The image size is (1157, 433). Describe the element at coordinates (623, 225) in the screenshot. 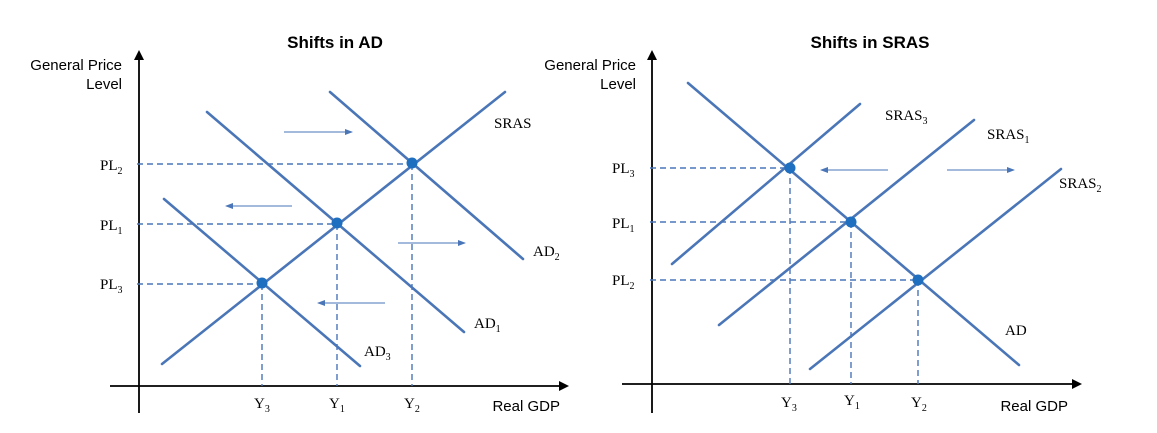

I see `right-pl1-label: PL1` at that location.